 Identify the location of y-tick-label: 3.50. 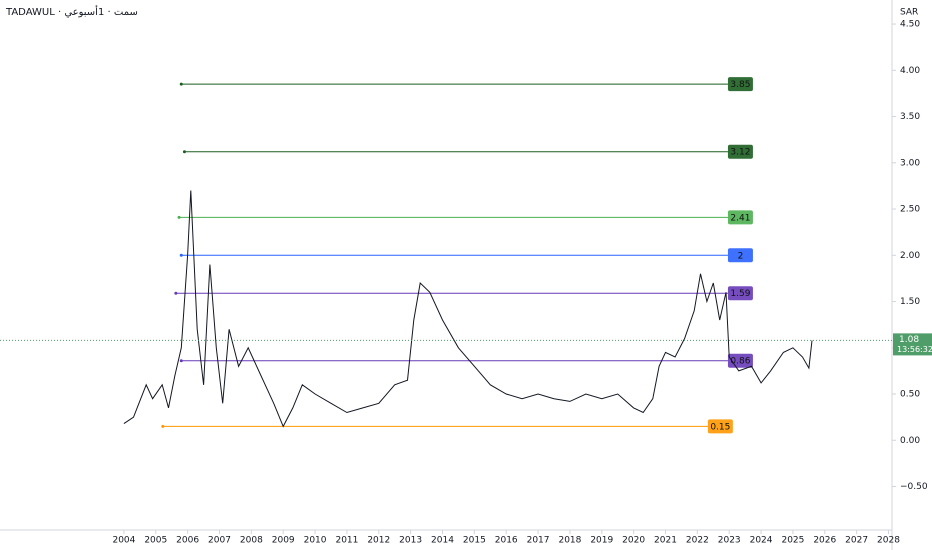
(910, 117).